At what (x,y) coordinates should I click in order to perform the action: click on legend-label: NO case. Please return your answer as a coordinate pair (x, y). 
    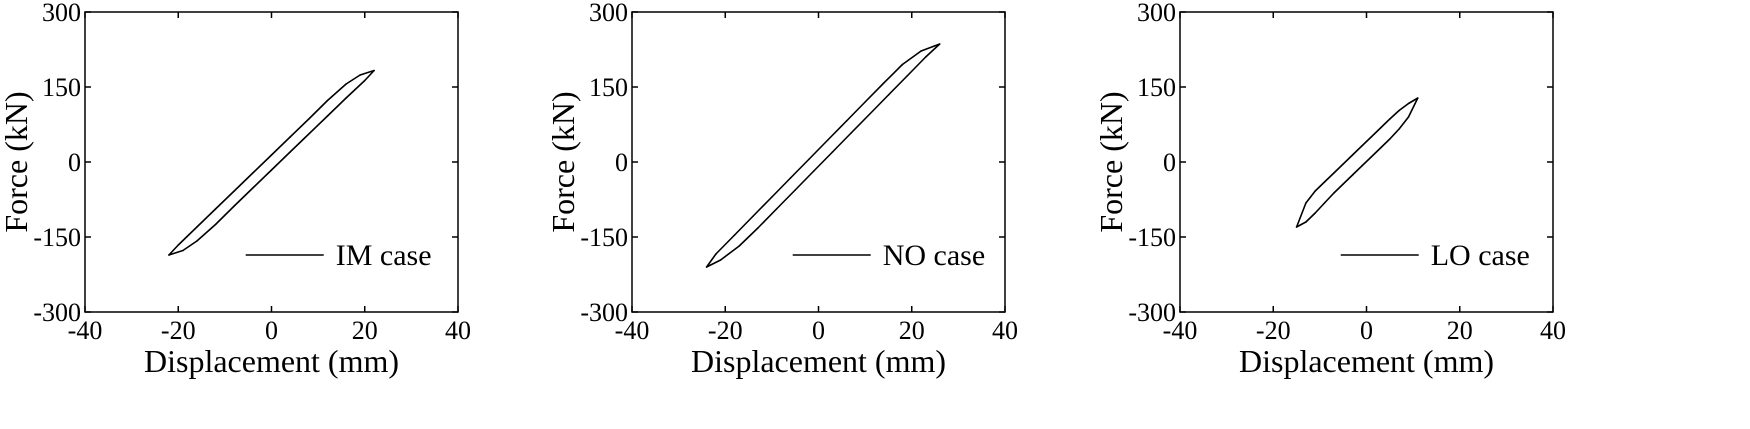
    Looking at the image, I should click on (934, 255).